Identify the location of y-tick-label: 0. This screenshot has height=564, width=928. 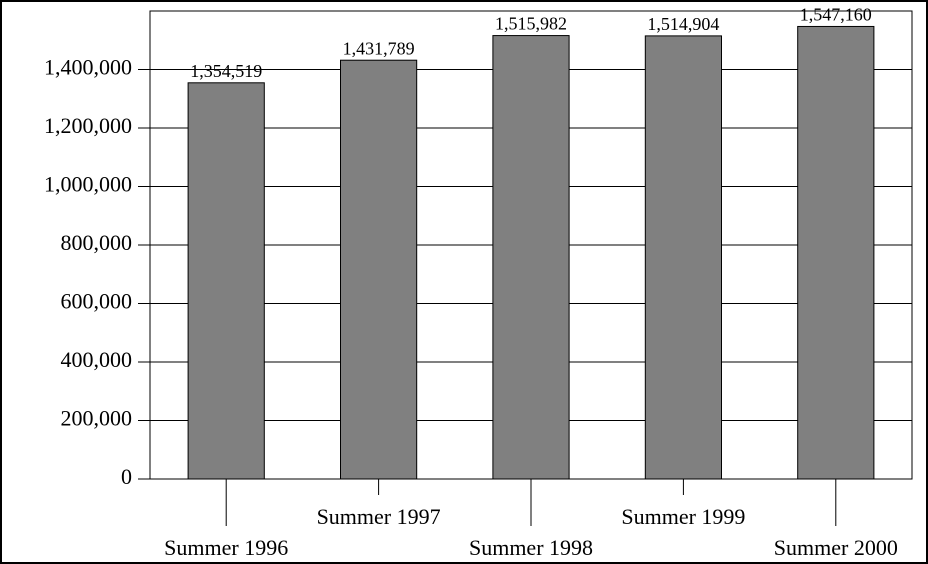
(126, 476).